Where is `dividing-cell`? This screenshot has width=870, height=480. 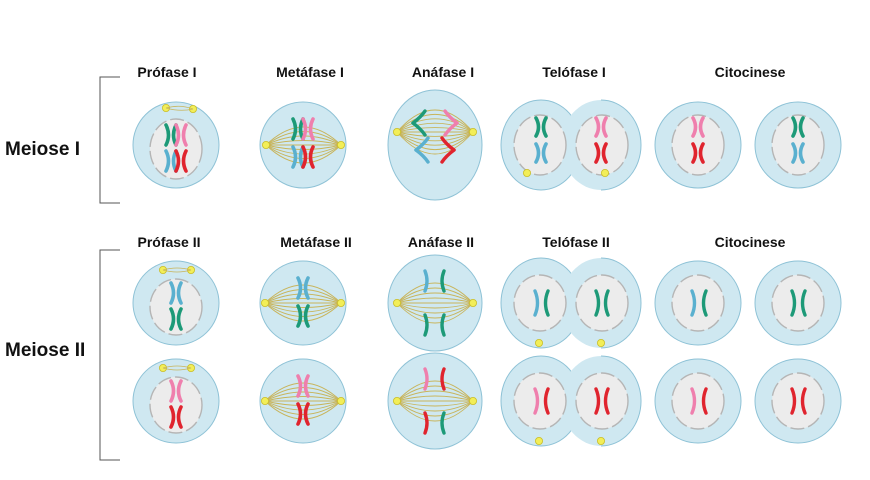
dividing-cell is located at coordinates (571, 303).